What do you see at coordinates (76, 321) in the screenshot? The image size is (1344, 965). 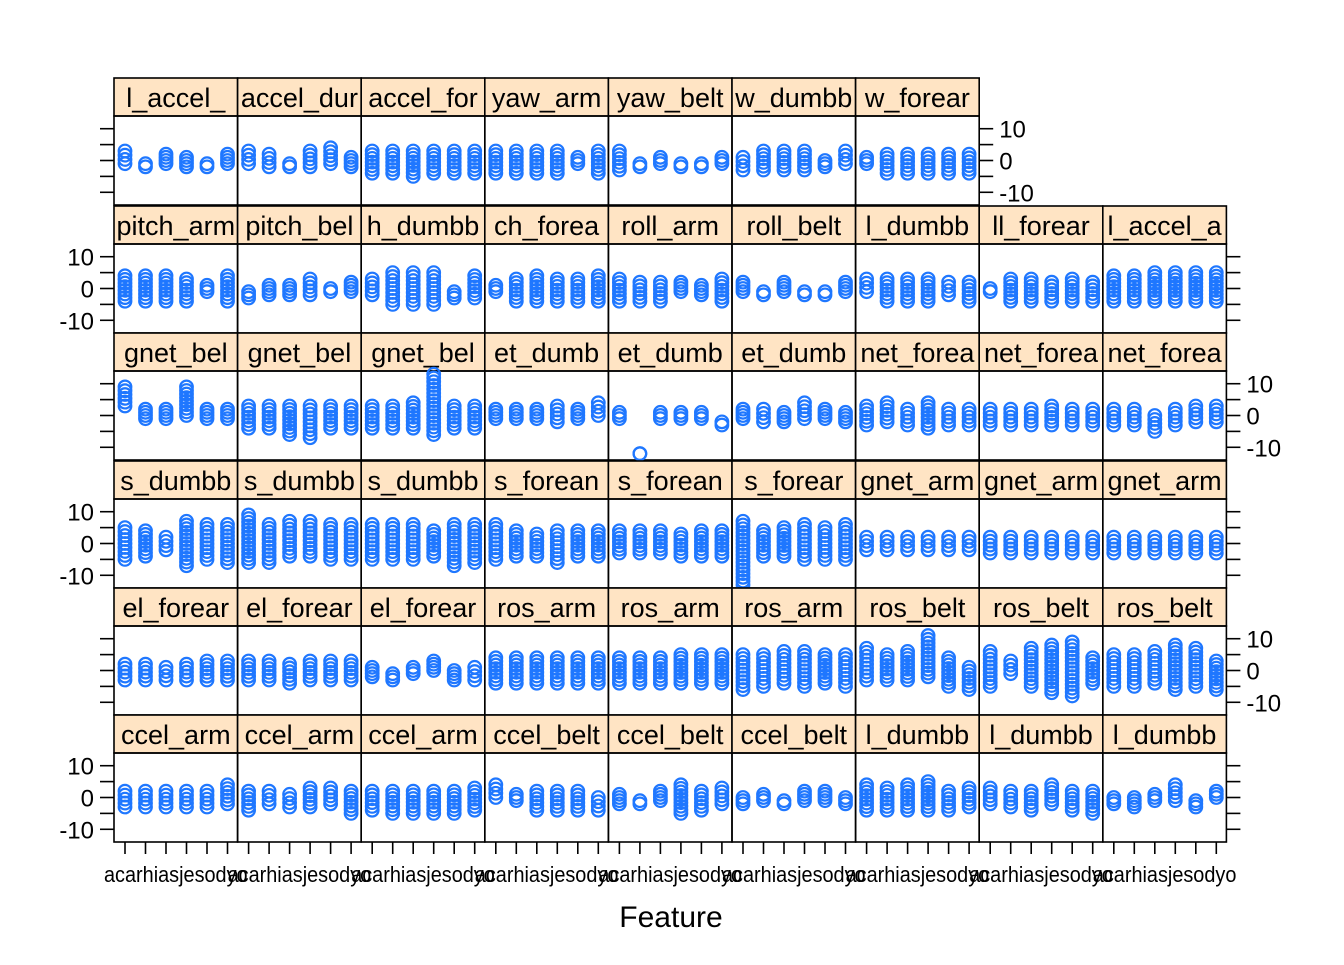 I see `y-tick-label: -10` at bounding box center [76, 321].